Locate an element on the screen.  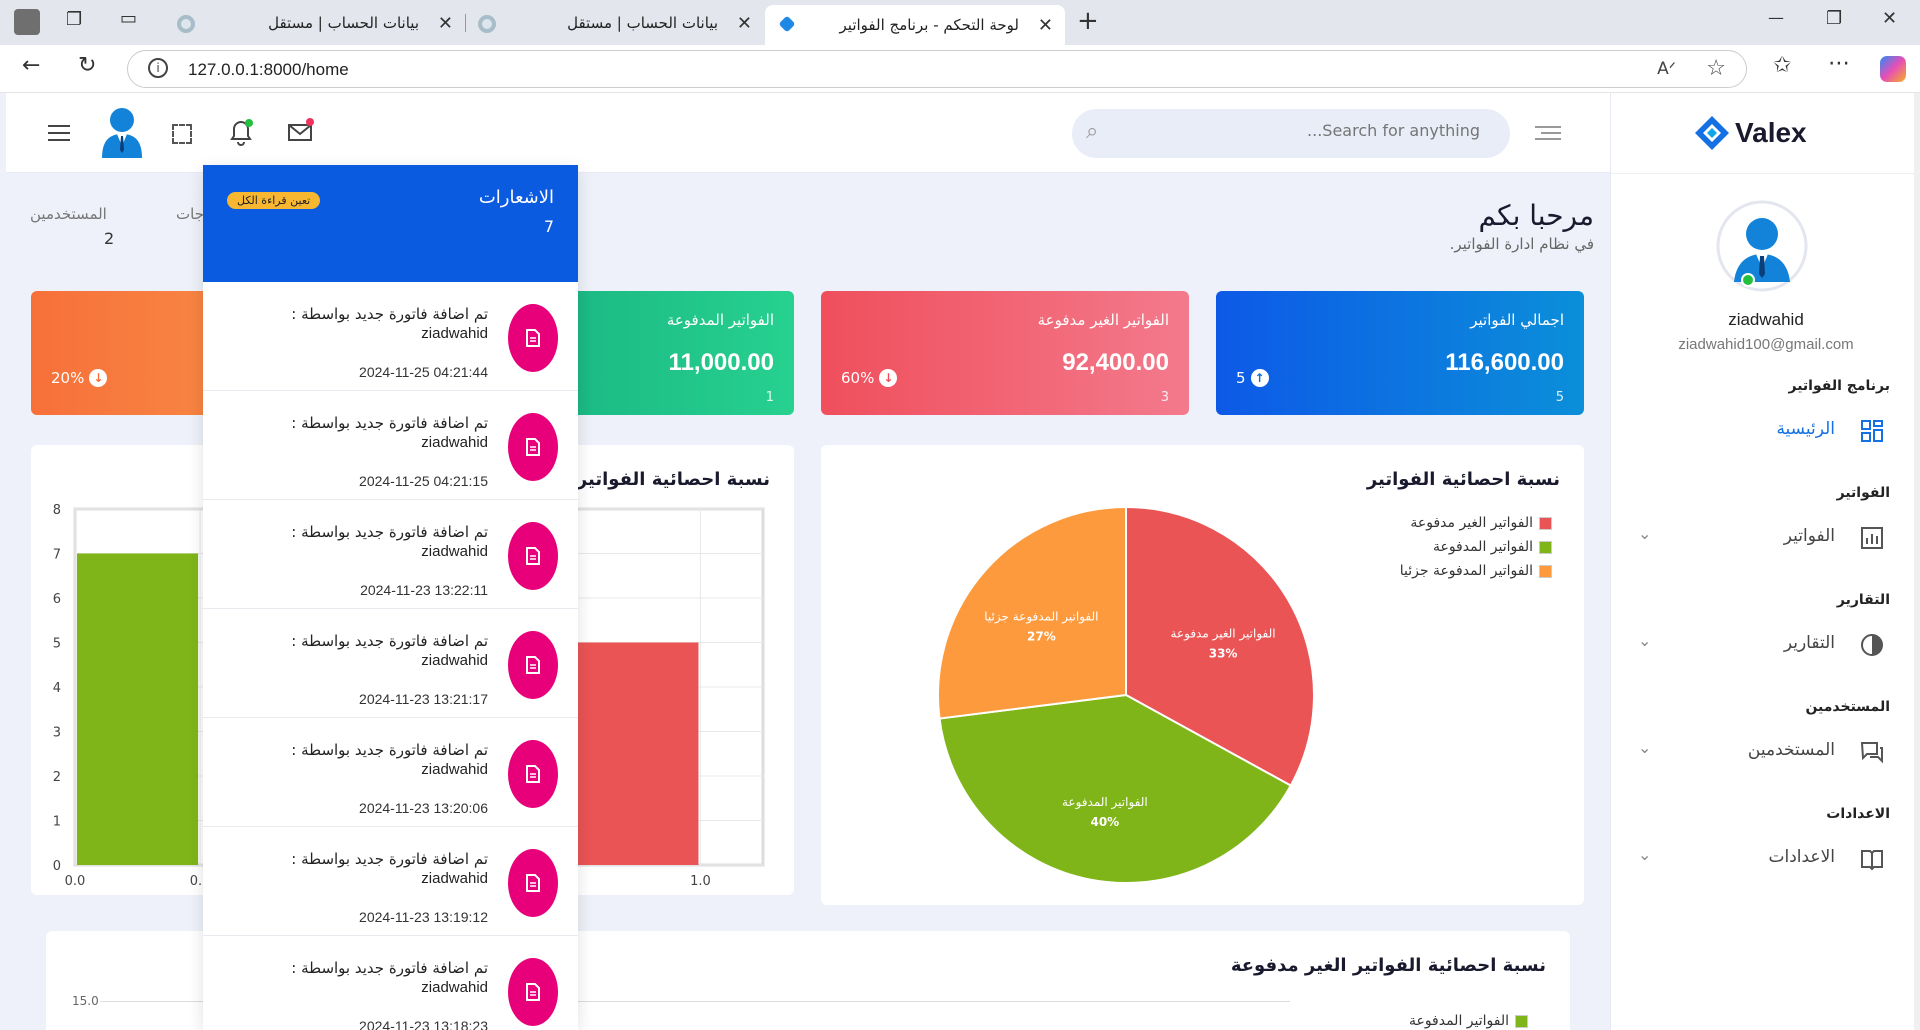
tab-3-active: لوحة التحكم - برنامج الفواتير ✕ is located at coordinates (915, 25).